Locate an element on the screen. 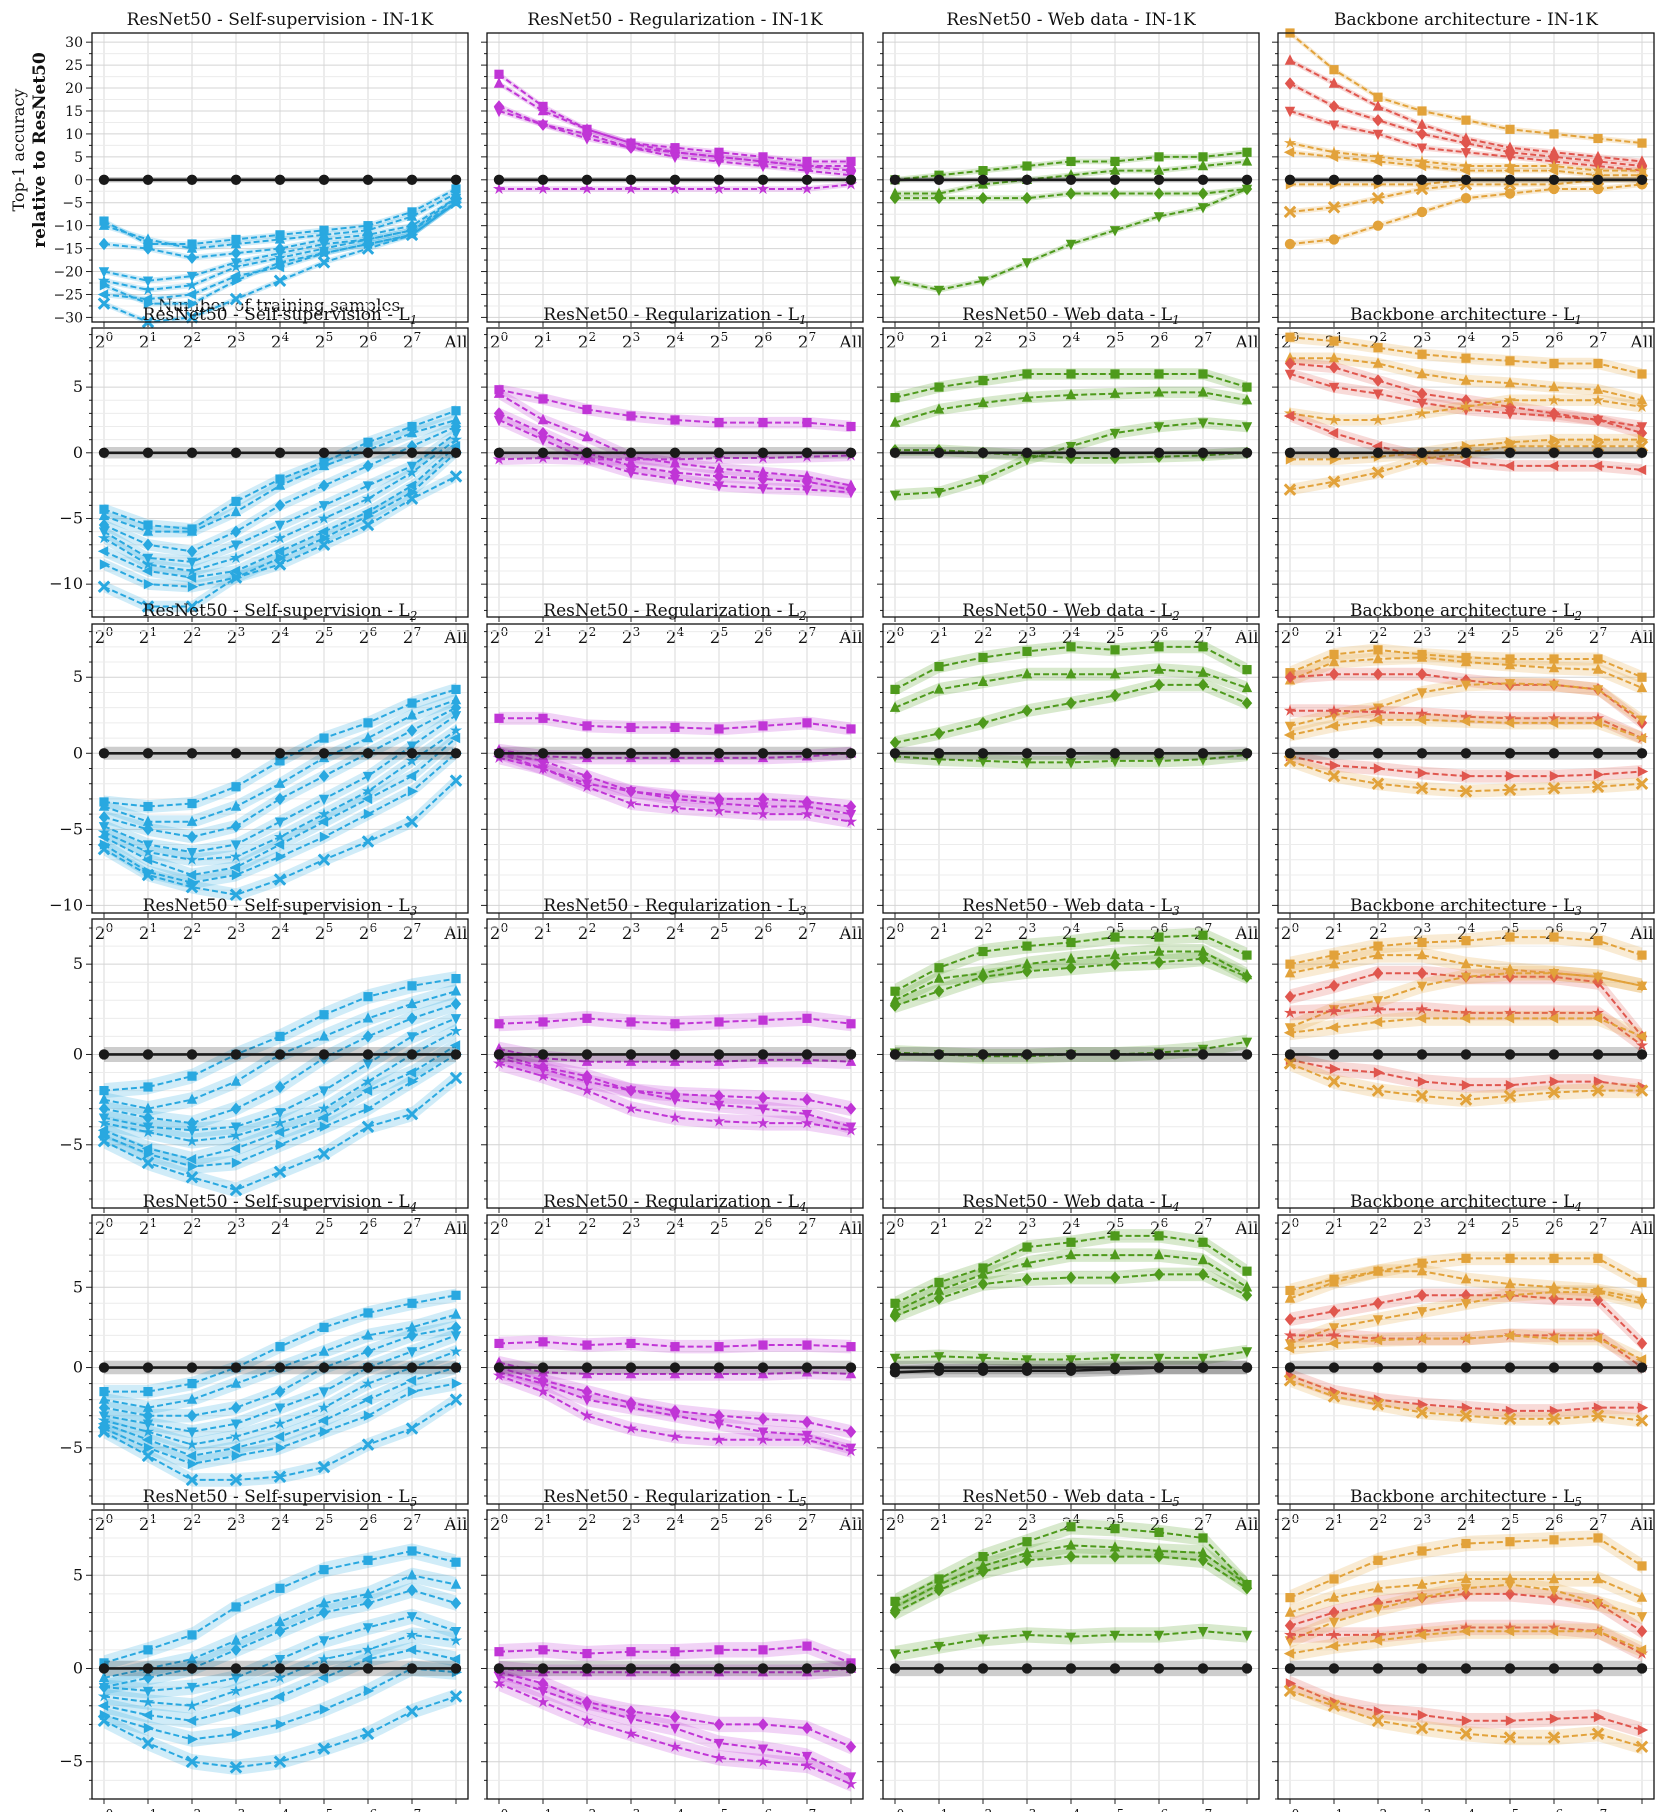 The height and width of the screenshot is (1812, 1672). baseline-series is located at coordinates (1071, 1054).